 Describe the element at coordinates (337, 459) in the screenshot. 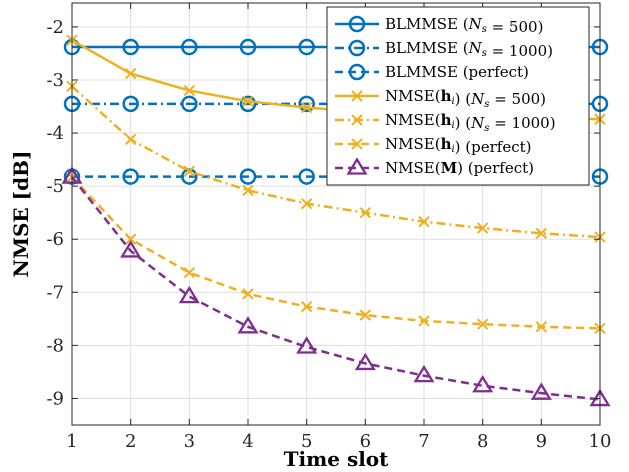

I see `x-axis-label: Time slot` at that location.